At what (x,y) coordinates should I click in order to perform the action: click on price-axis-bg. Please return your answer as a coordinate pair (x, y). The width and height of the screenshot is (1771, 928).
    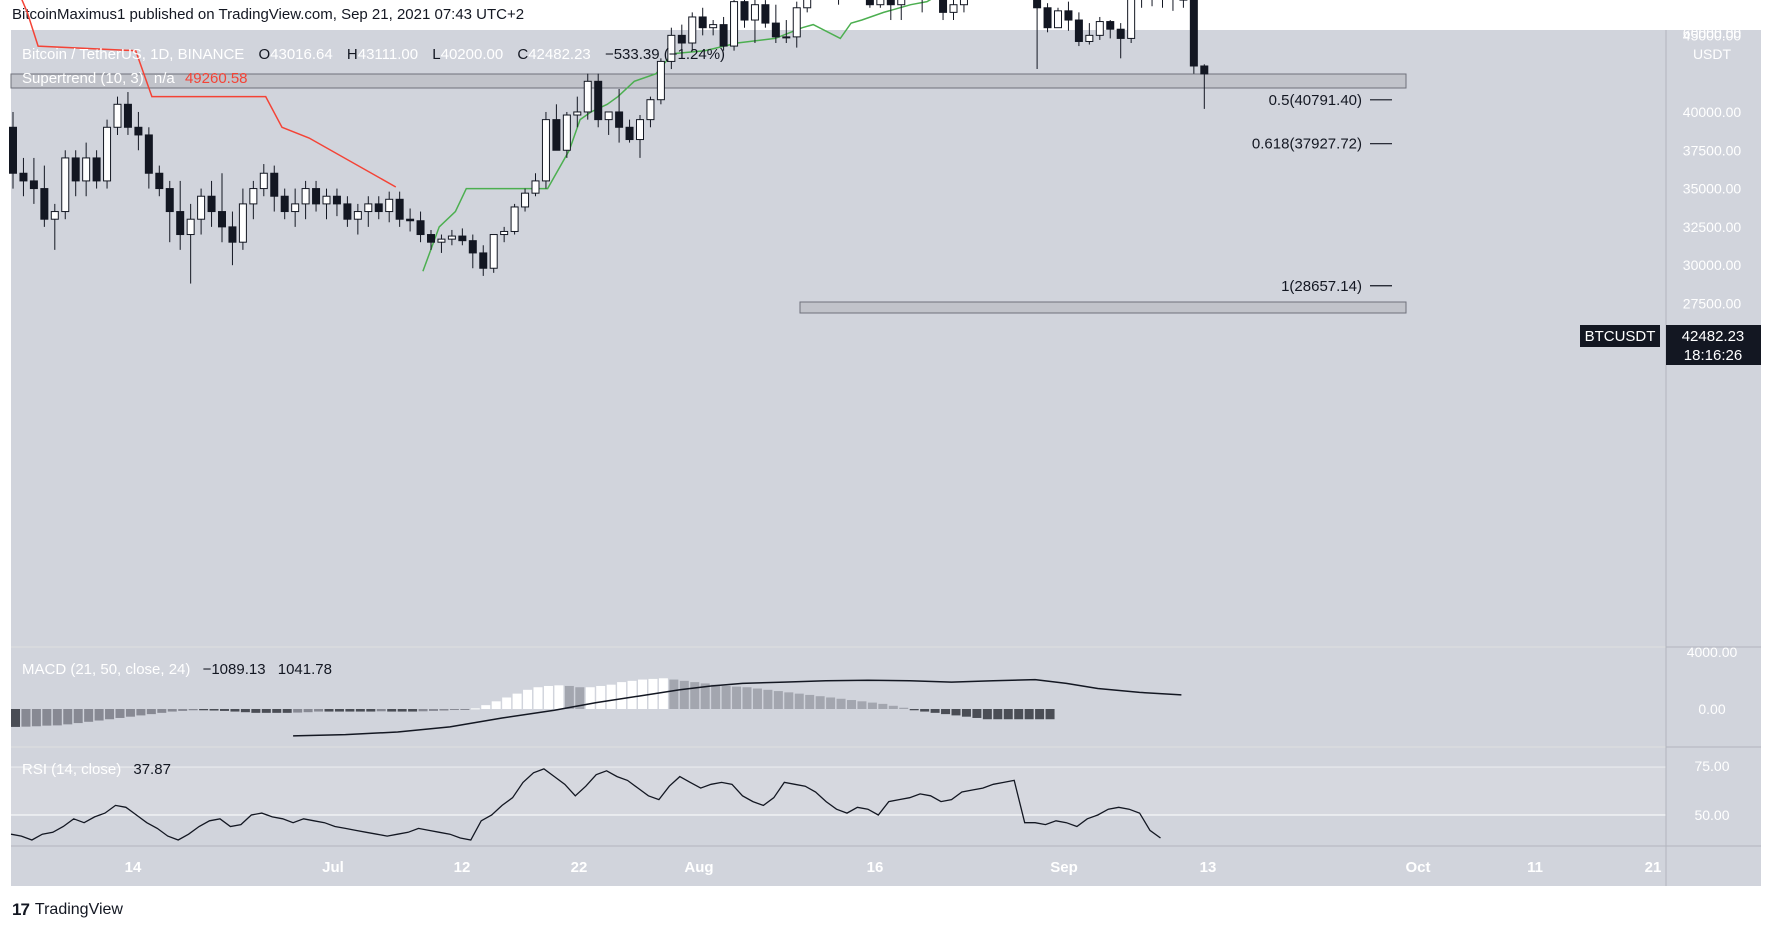
    Looking at the image, I should click on (1713, 458).